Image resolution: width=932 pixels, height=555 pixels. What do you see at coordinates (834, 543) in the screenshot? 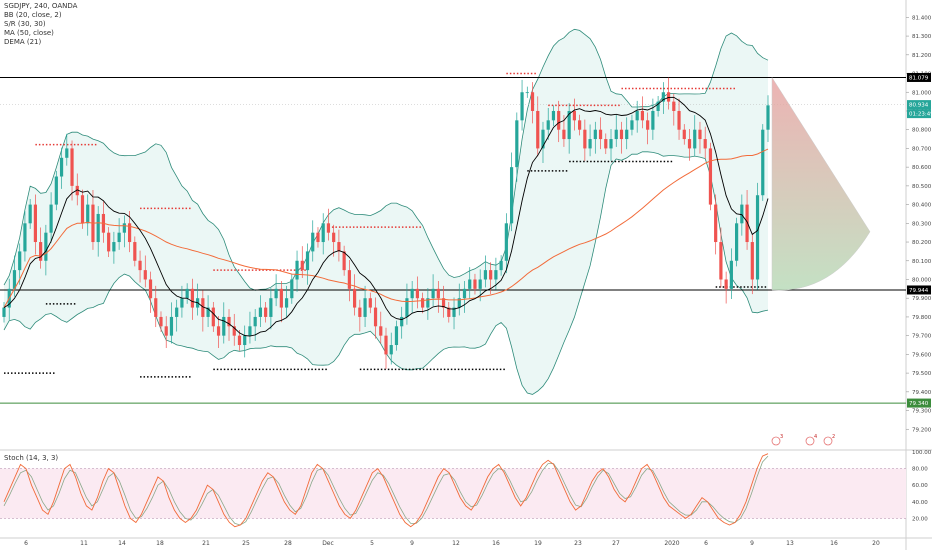
I see `time-tick-label: 16` at bounding box center [834, 543].